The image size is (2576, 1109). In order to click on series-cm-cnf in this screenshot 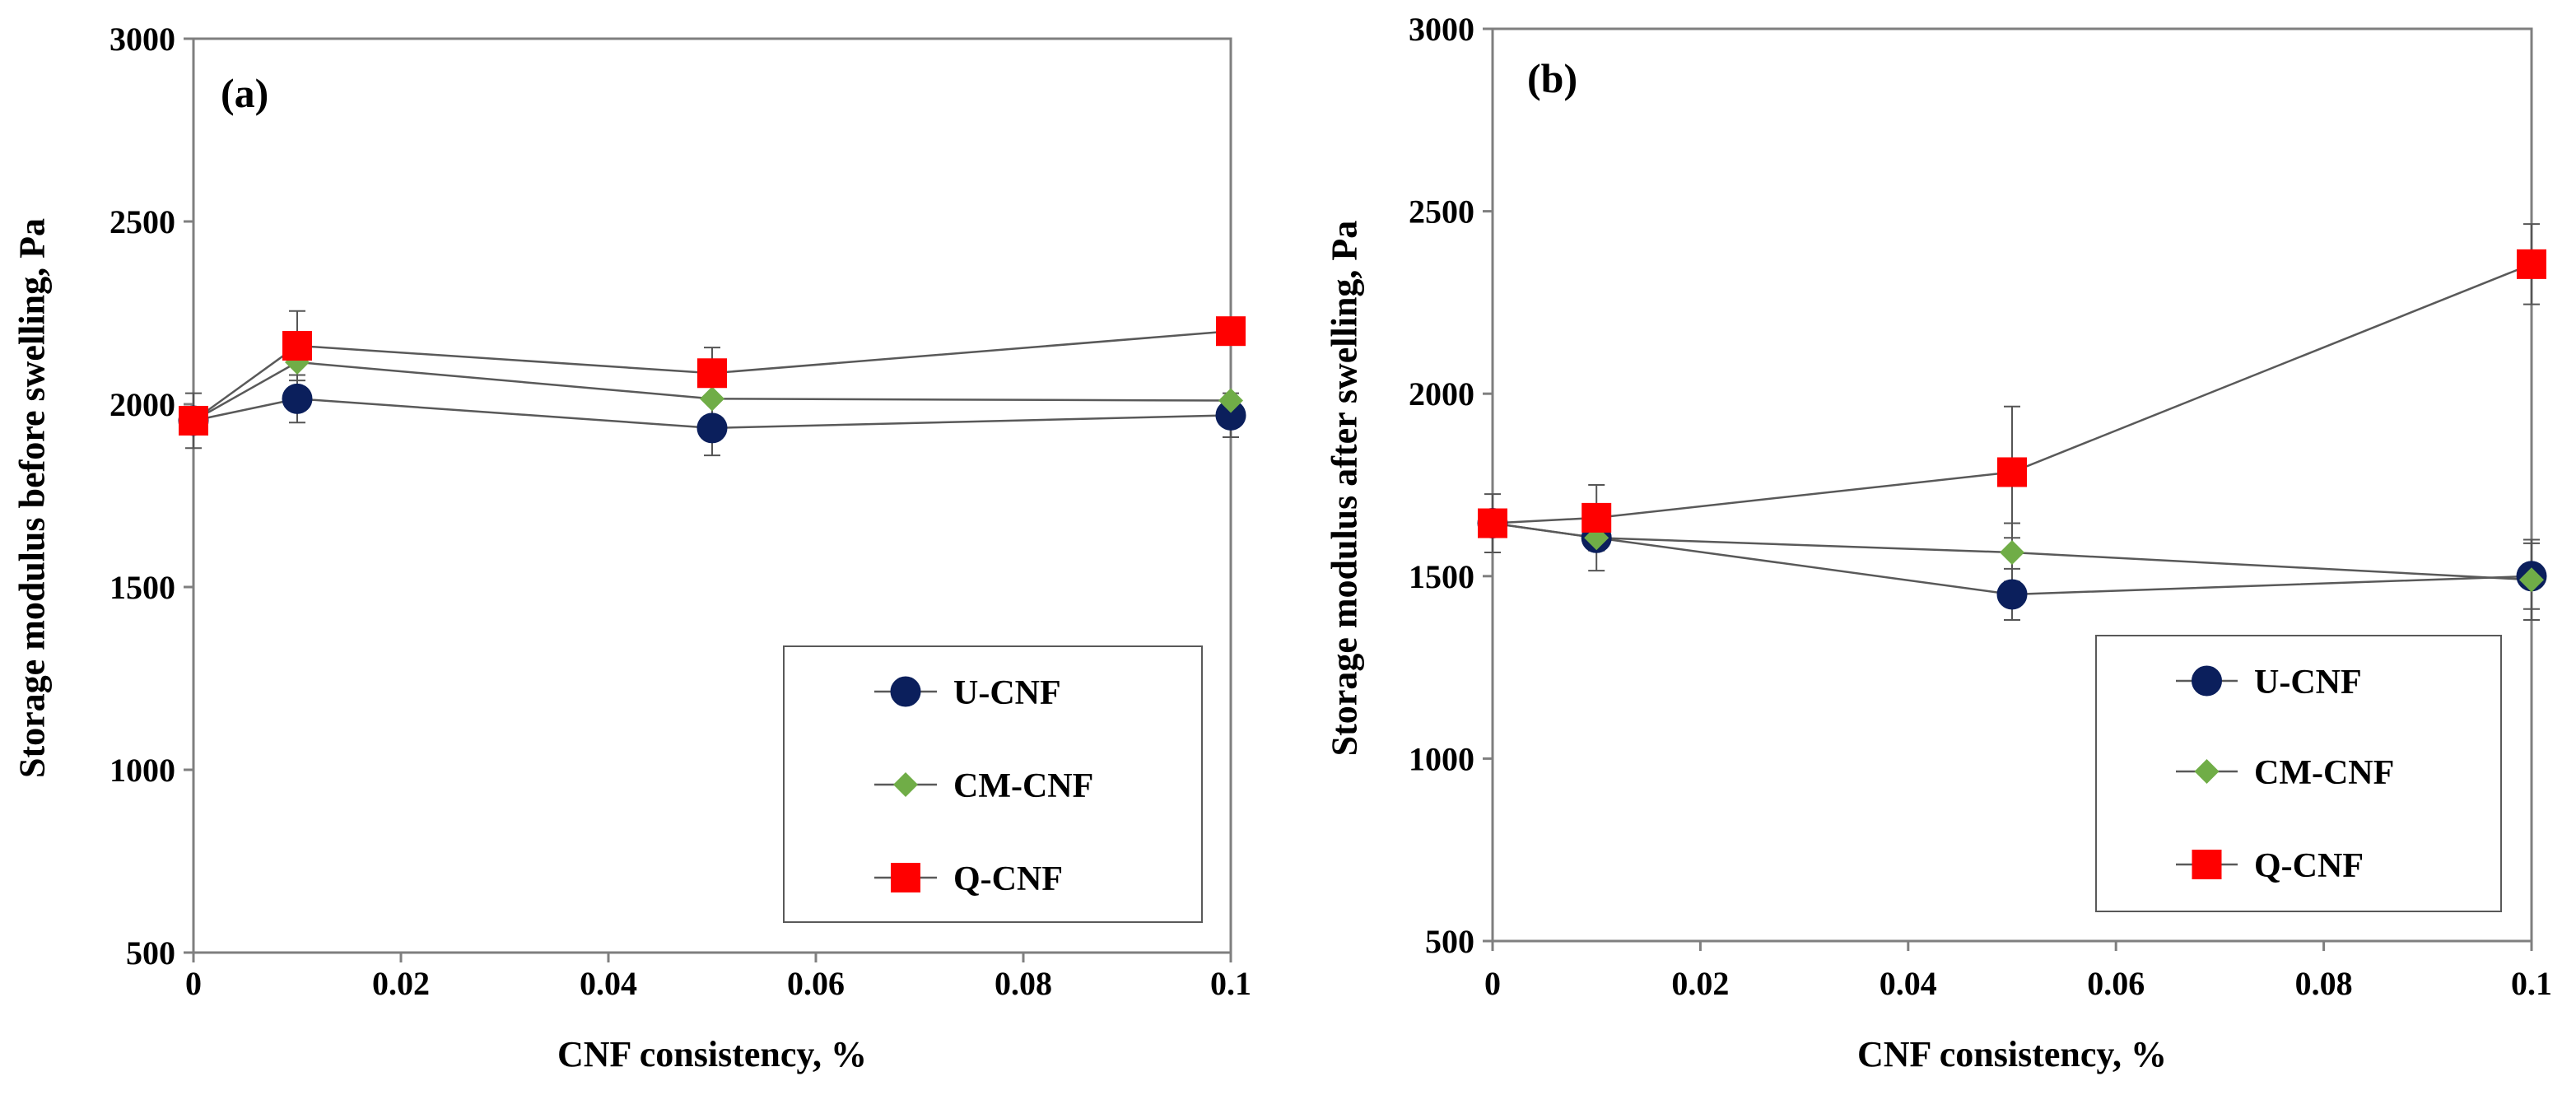, I will do `click(712, 391)`.